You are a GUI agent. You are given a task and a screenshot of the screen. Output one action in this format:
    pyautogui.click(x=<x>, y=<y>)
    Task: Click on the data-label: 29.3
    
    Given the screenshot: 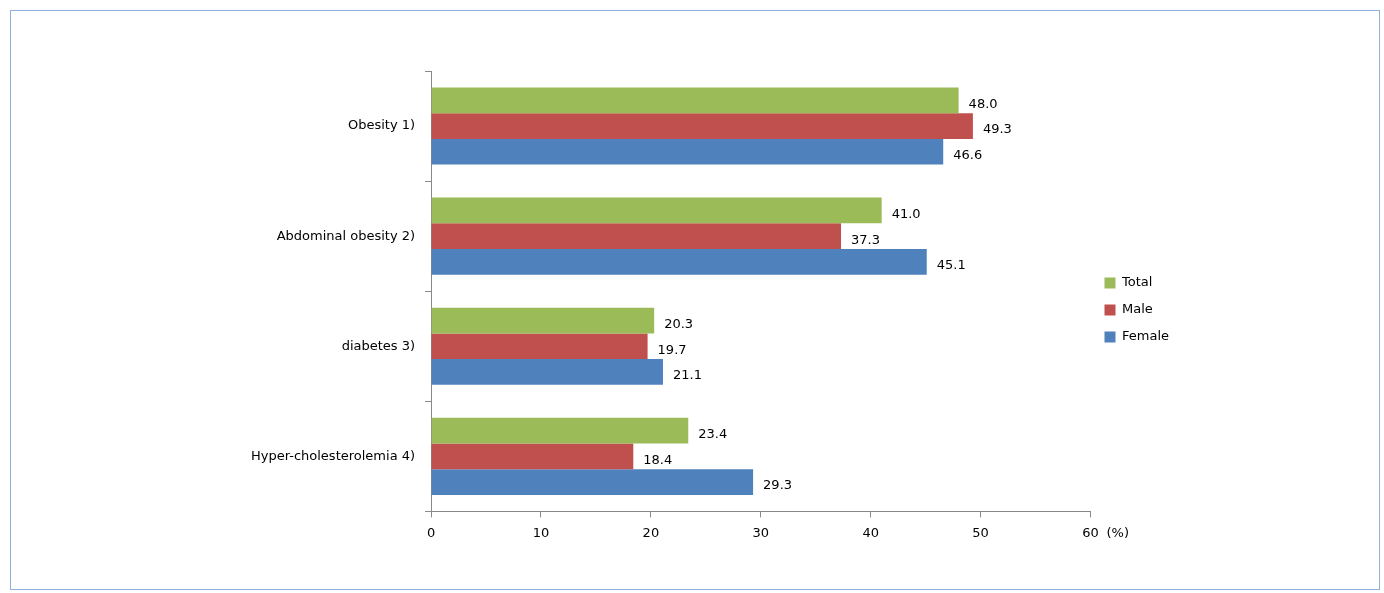 What is the action you would take?
    pyautogui.click(x=778, y=485)
    